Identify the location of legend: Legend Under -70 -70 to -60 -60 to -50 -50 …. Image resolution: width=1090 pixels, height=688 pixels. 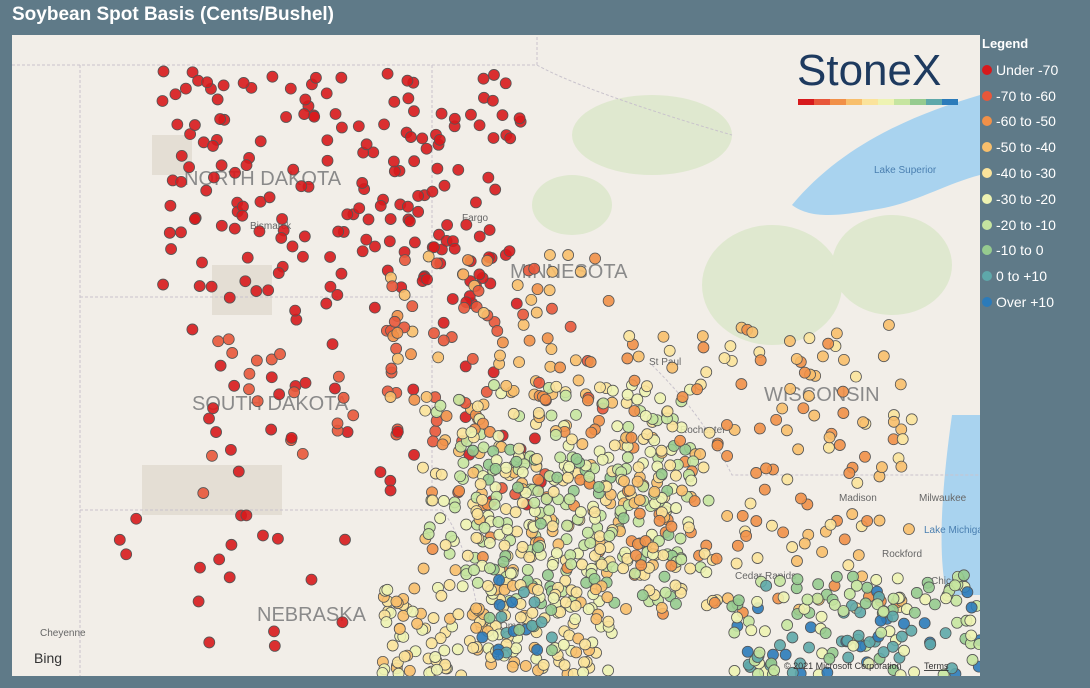
(1020, 175).